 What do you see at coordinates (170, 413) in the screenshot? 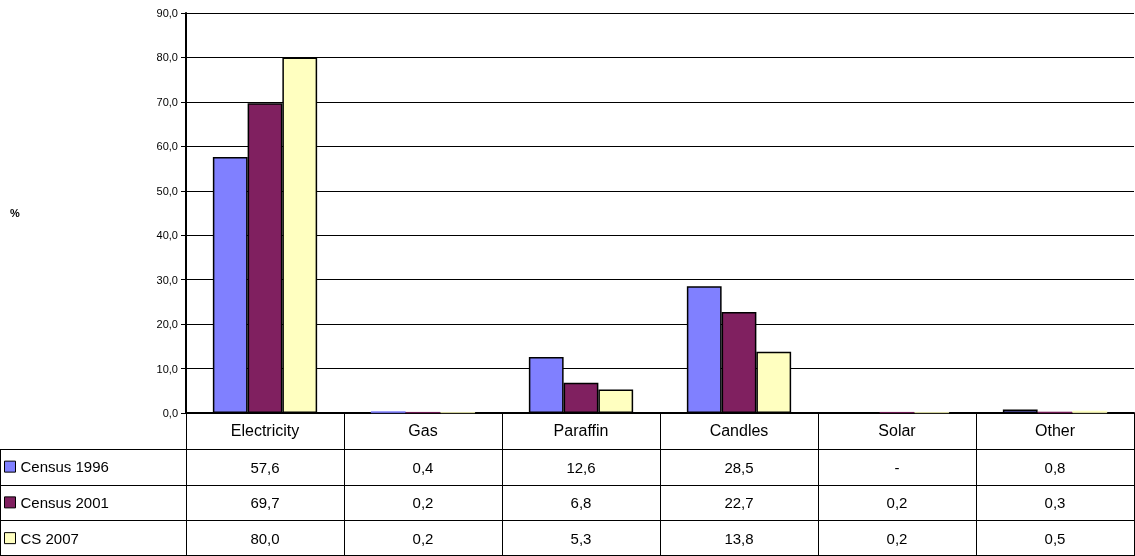
I see `y-tick-label: 0,0` at bounding box center [170, 413].